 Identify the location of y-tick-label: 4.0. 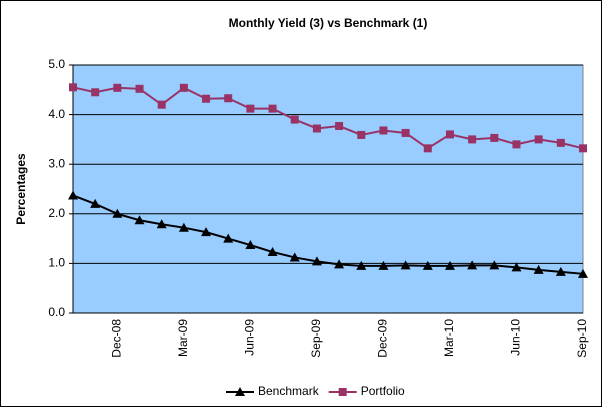
(56, 114).